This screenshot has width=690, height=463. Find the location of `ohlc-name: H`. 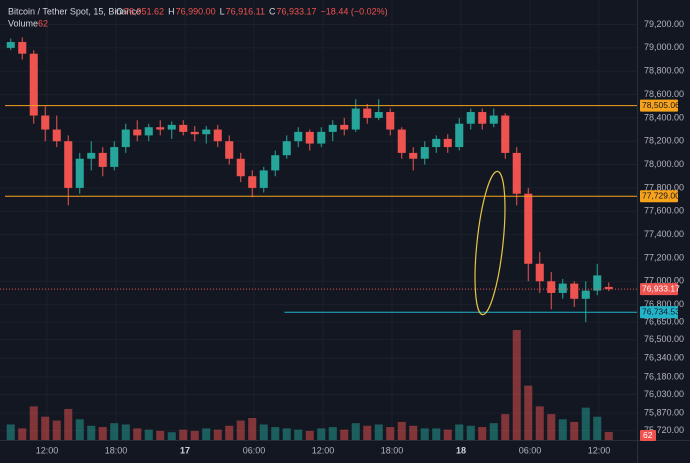

ohlc-name: H is located at coordinates (171, 11).